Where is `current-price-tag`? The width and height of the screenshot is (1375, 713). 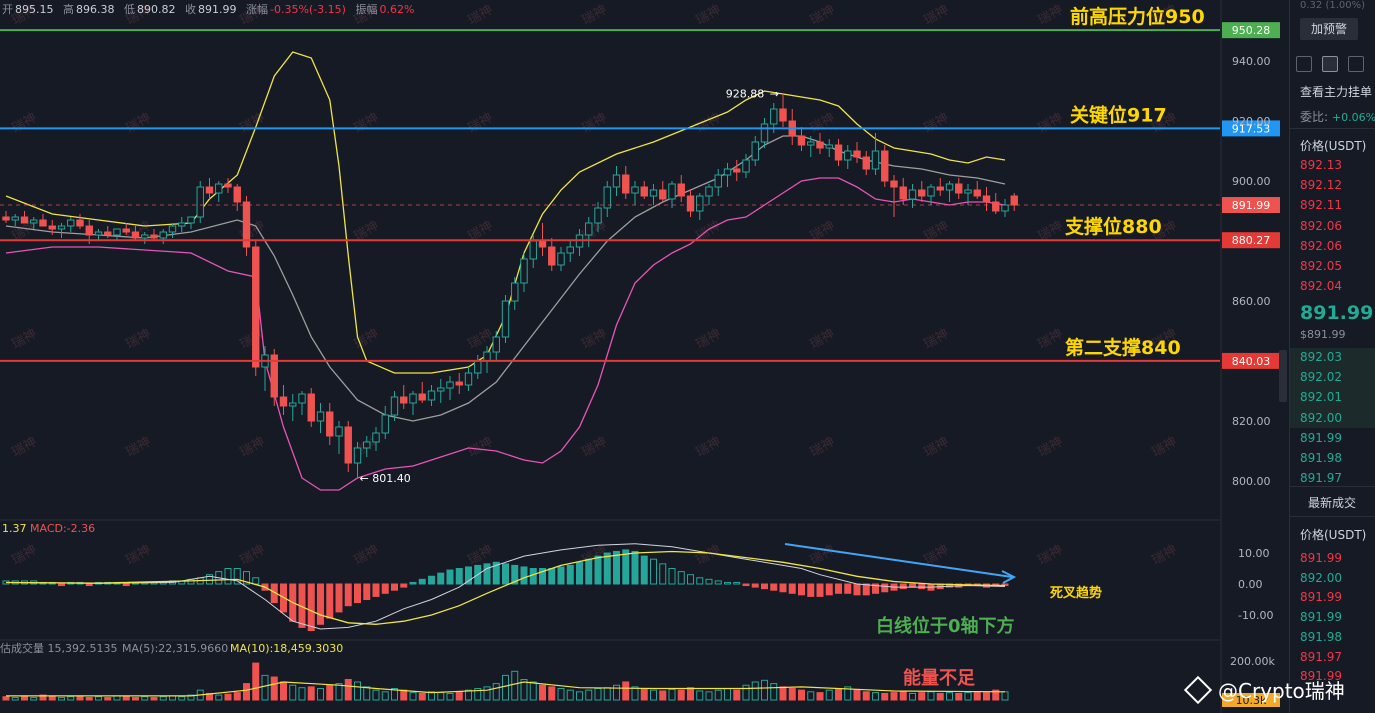 current-price-tag is located at coordinates (1251, 205).